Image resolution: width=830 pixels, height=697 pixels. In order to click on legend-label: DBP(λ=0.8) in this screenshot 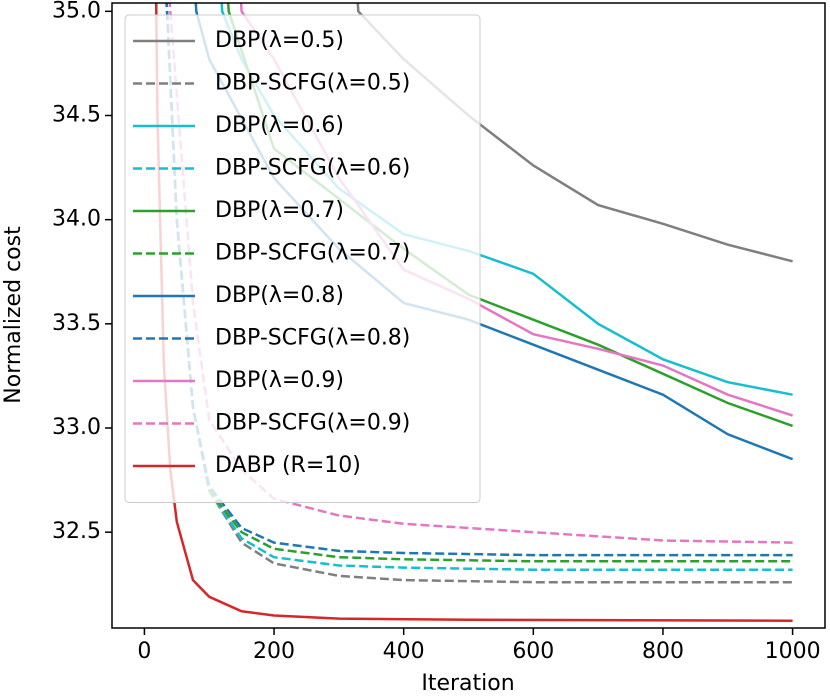, I will do `click(279, 295)`.